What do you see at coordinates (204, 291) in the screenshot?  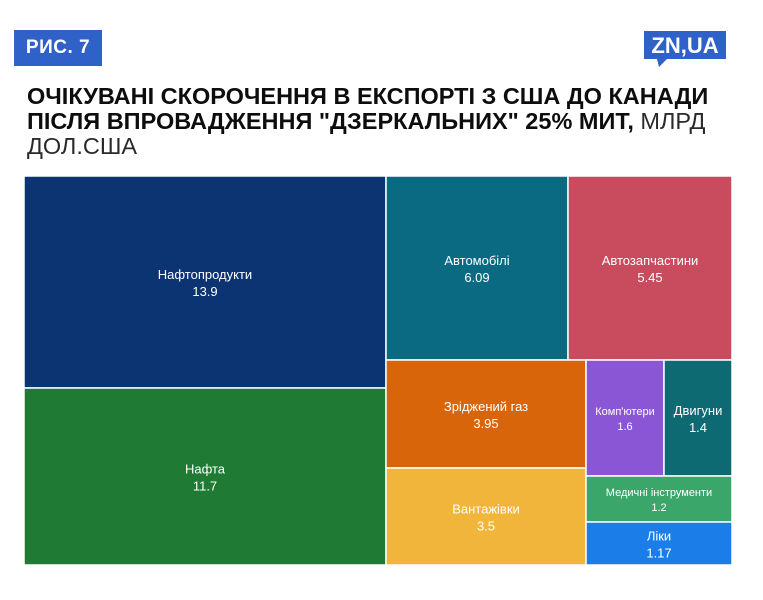 I see `treemap-value: 13.9` at bounding box center [204, 291].